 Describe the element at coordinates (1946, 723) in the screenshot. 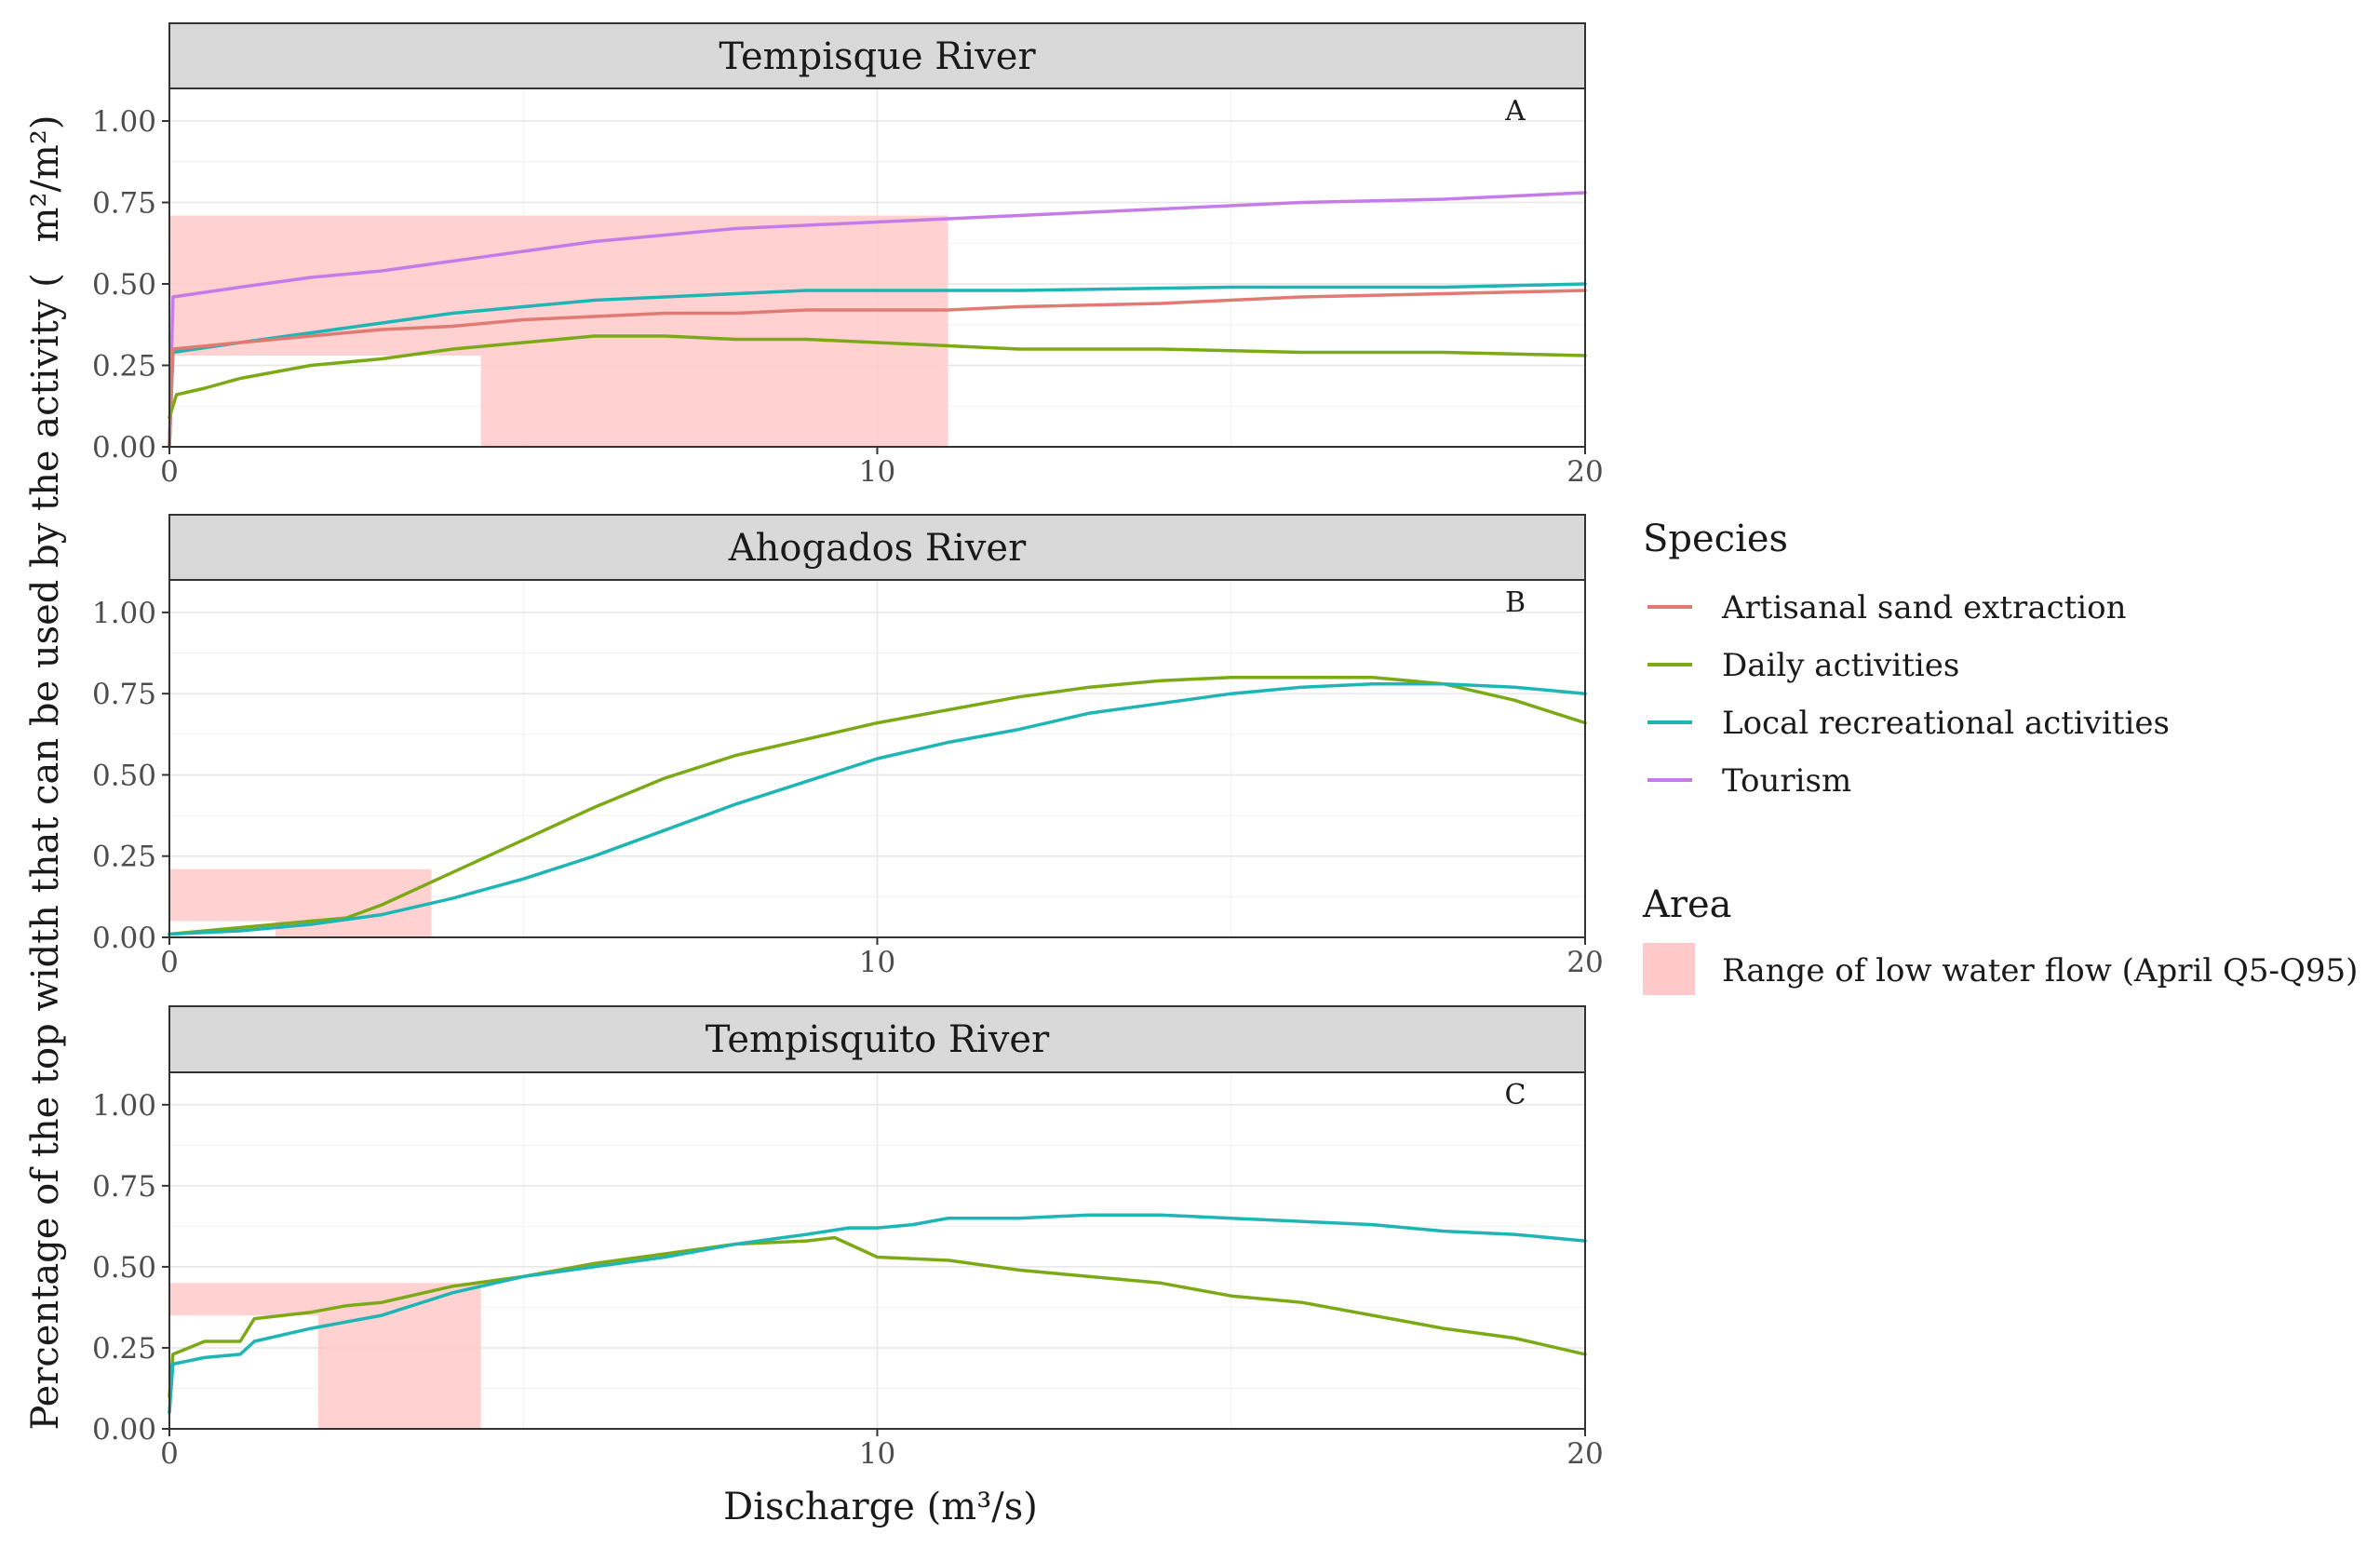

I see `legend-label: Local recreational activities` at that location.